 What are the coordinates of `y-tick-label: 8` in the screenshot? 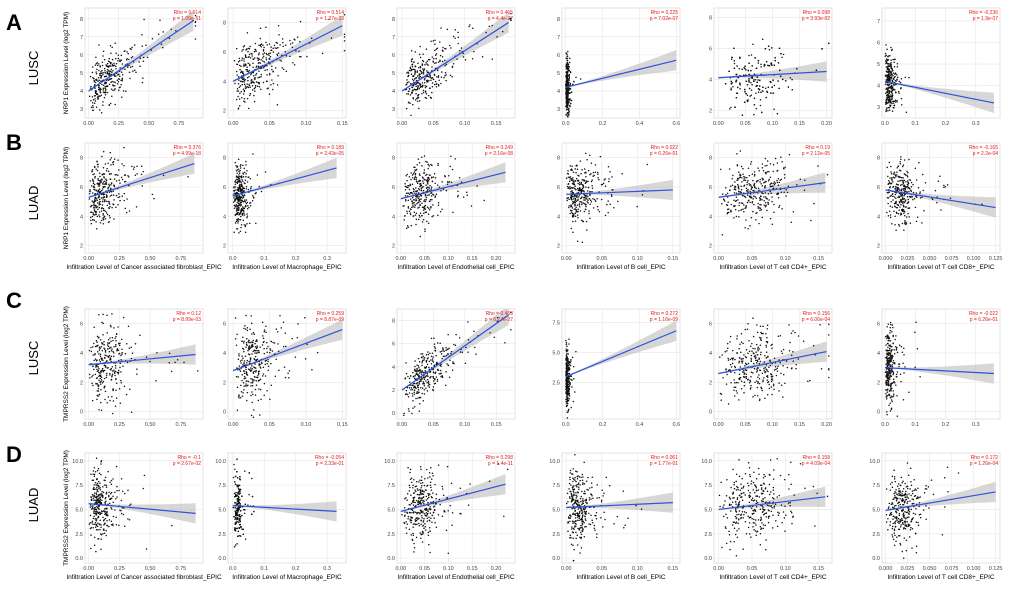 It's located at (558, 20).